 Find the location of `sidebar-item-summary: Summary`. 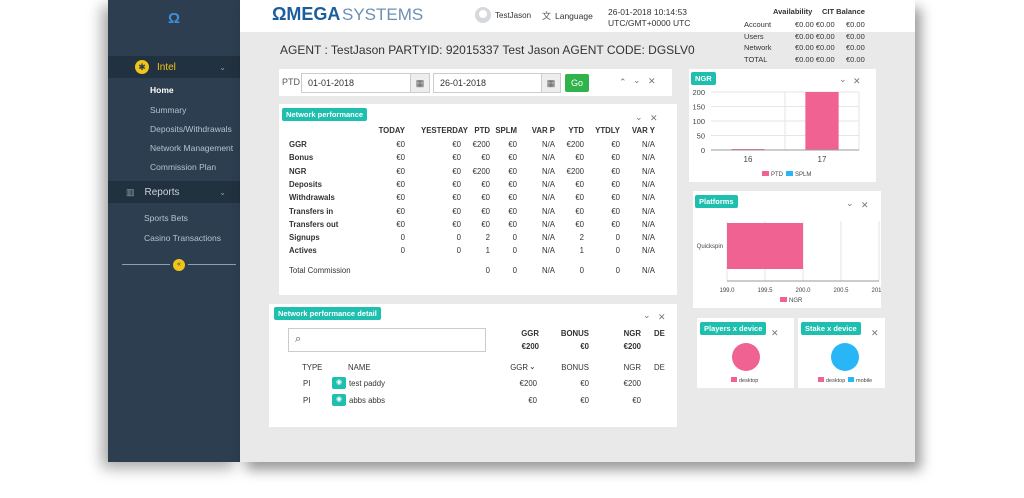

sidebar-item-summary: Summary is located at coordinates (168, 110).